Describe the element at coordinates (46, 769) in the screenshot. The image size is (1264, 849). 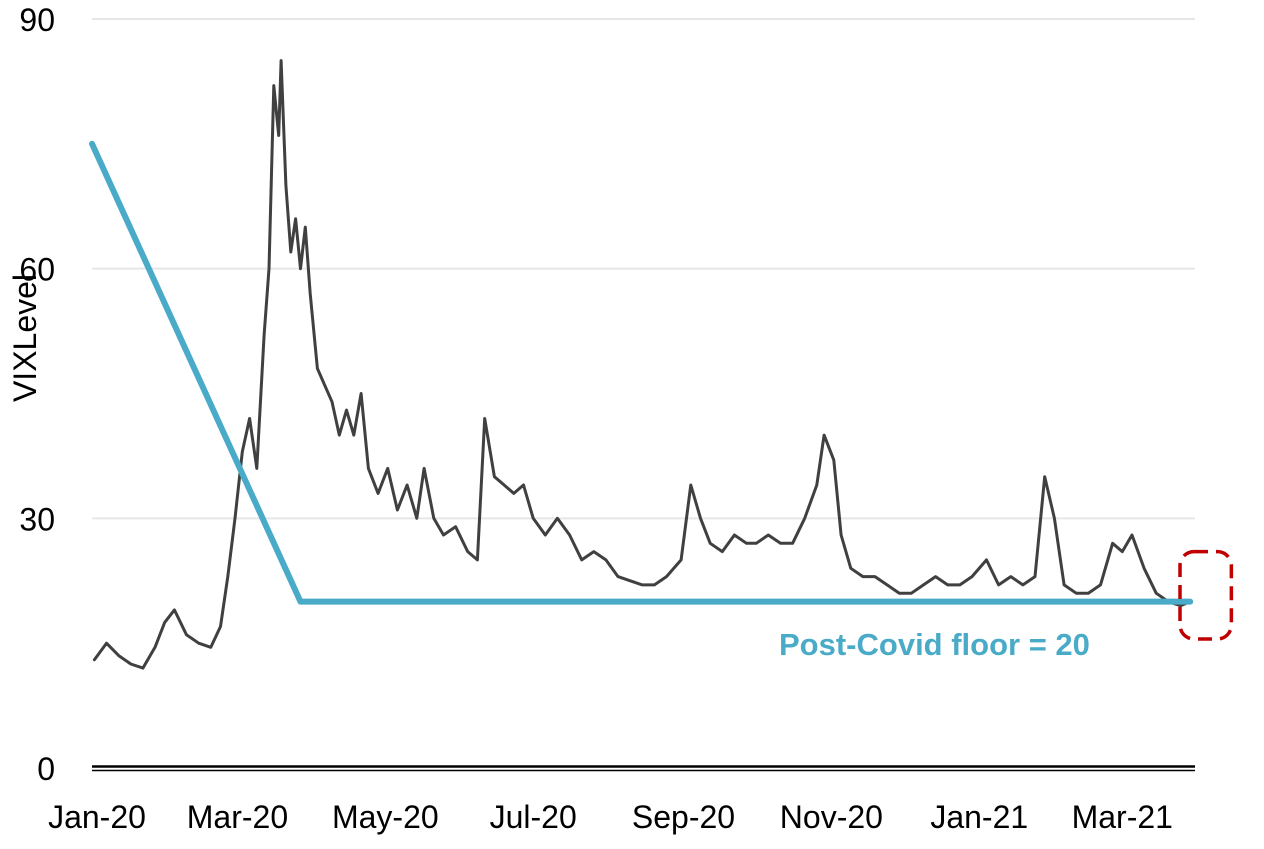
I see `y-tick-label: 0` at that location.